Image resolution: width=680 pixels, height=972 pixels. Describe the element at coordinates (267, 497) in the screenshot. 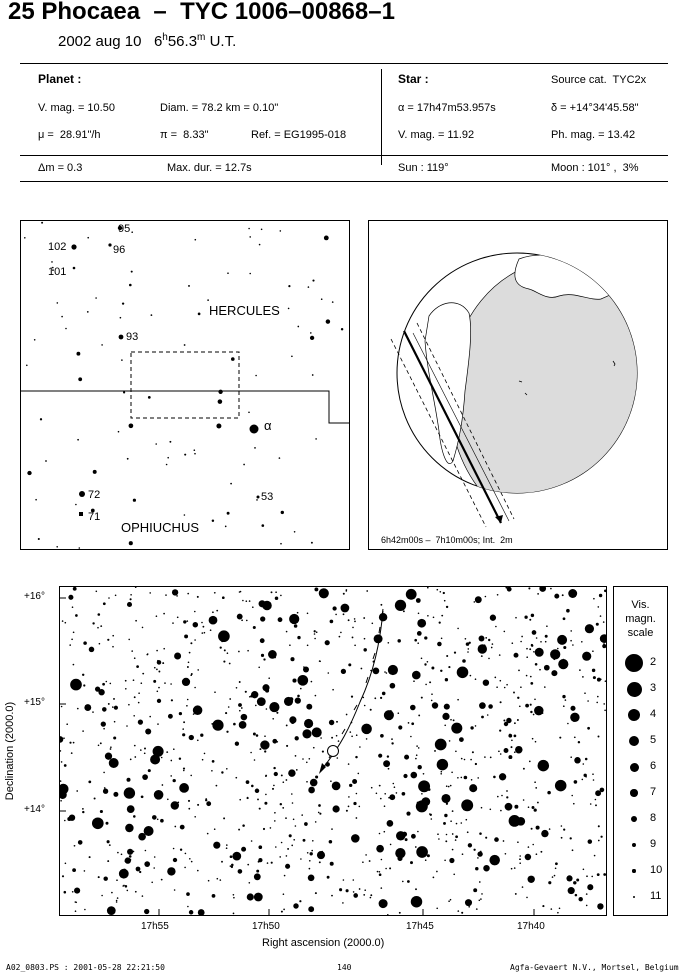

I see `finder-label-53: 53` at that location.